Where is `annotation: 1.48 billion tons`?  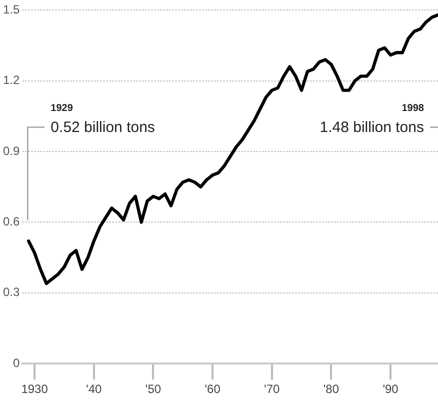
annotation: 1.48 billion tons is located at coordinates (372, 127).